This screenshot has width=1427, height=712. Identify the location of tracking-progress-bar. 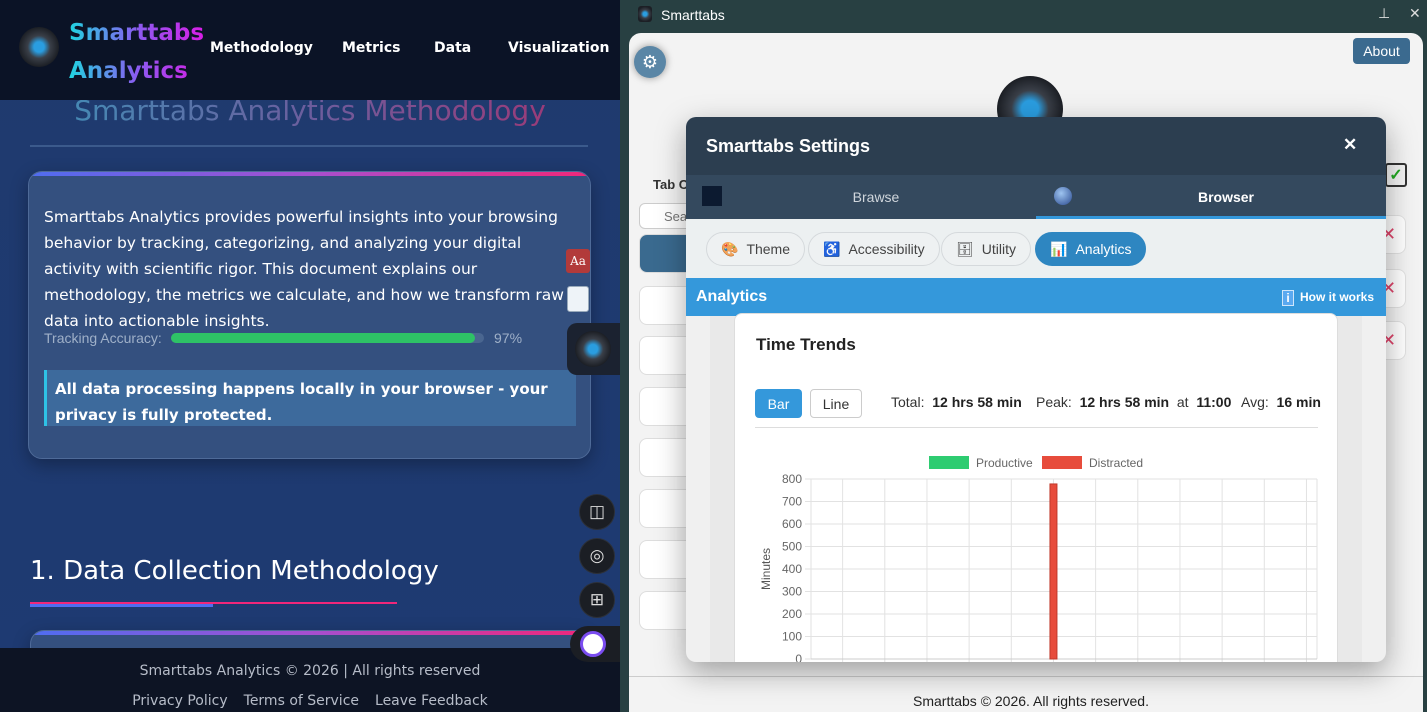
(327, 338).